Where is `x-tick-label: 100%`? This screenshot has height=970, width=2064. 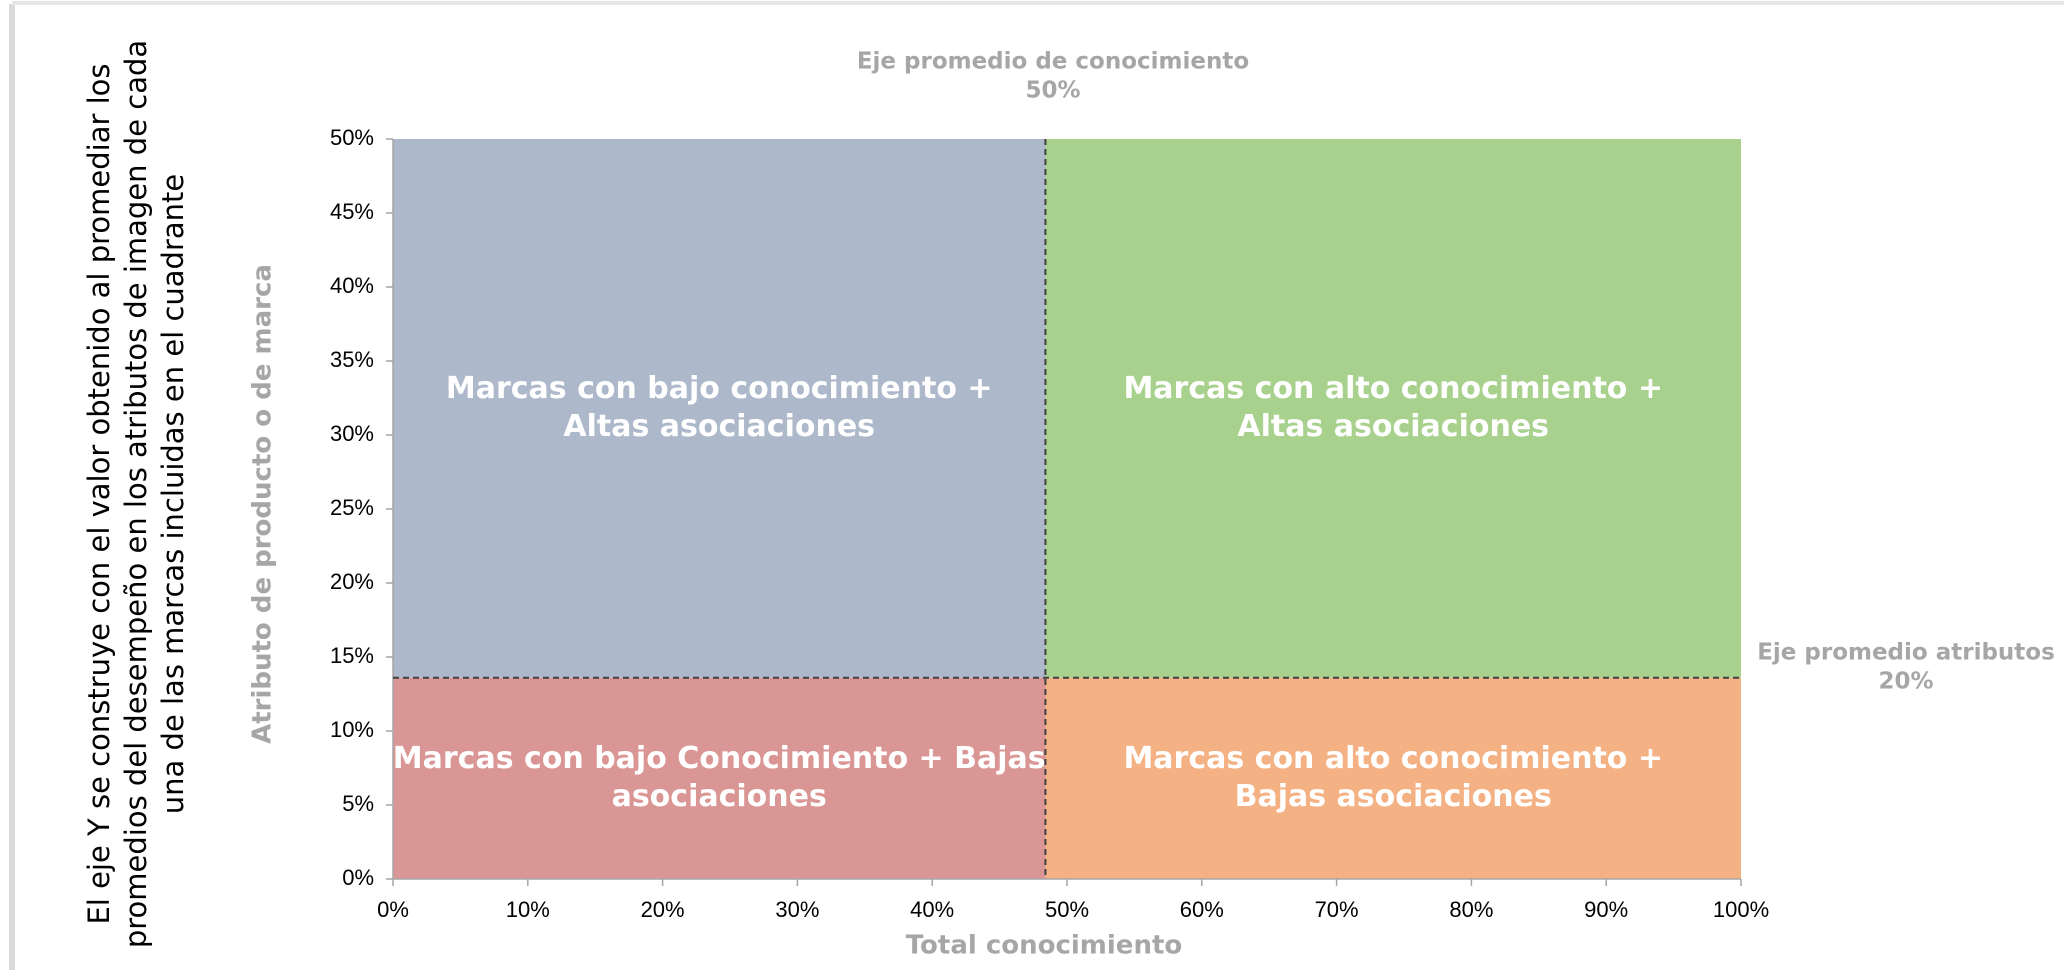
x-tick-label: 100% is located at coordinates (1741, 909).